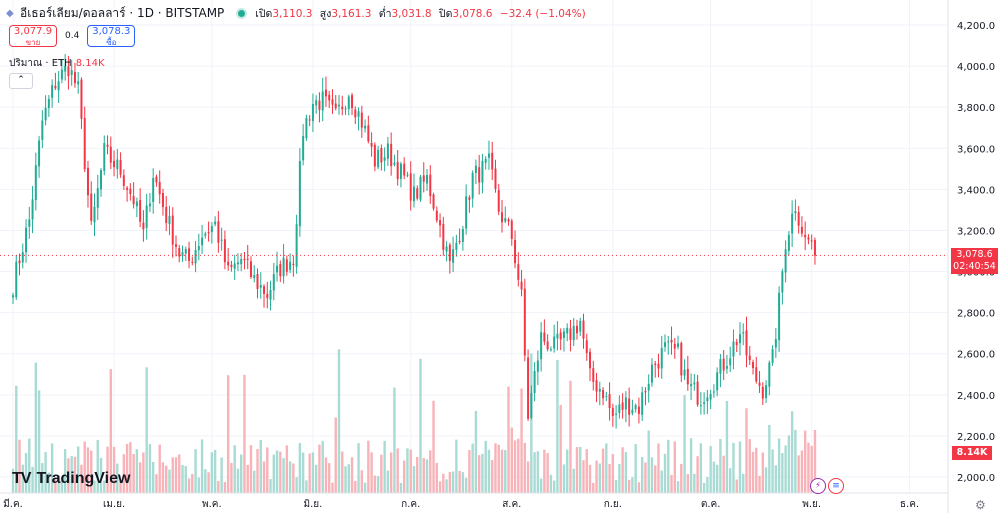 The width and height of the screenshot is (1000, 513). What do you see at coordinates (242, 13) in the screenshot?
I see `market-status-dot` at bounding box center [242, 13].